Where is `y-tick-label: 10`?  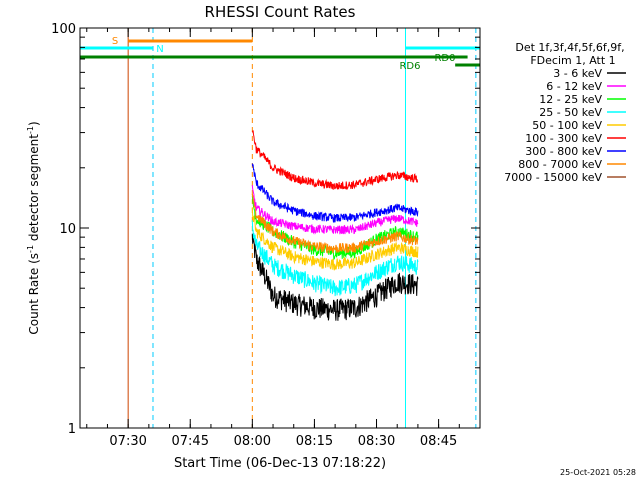
y-tick-label: 10 is located at coordinates (67, 229).